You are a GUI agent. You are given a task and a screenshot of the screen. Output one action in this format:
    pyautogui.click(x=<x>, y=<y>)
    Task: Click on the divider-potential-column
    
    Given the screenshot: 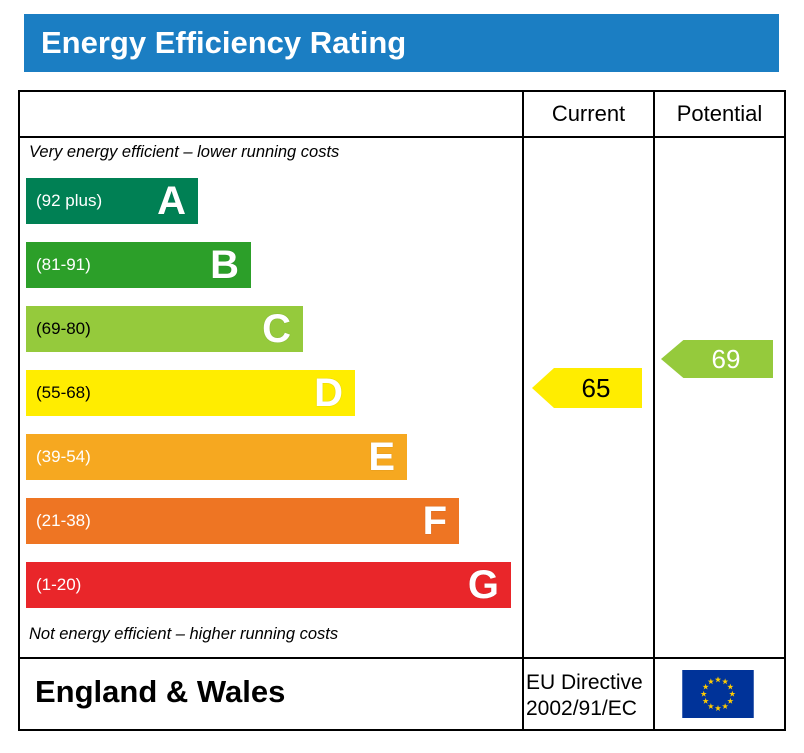 What is the action you would take?
    pyautogui.click(x=654, y=410)
    